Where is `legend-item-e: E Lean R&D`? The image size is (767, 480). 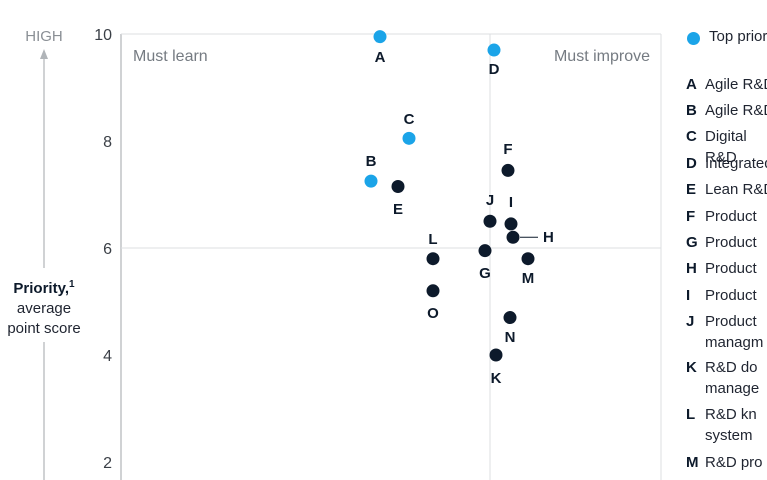
legend-item-e: E Lean R&D is located at coordinates (726, 189).